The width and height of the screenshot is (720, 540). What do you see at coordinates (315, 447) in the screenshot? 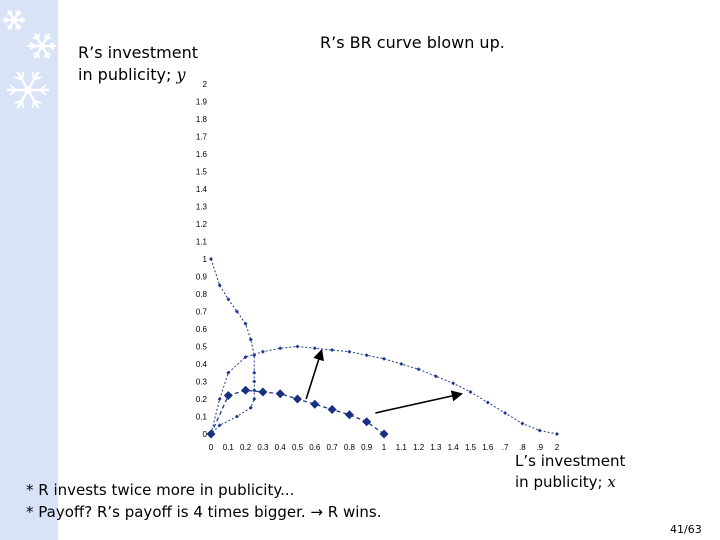
I see `x-tick-label: 0.6` at bounding box center [315, 447].